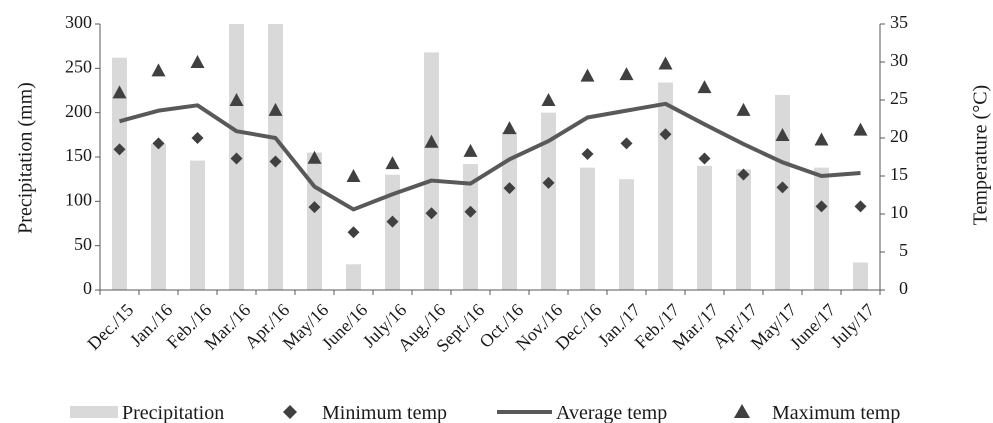  I want to click on left-tick-label: 0, so click(87, 288).